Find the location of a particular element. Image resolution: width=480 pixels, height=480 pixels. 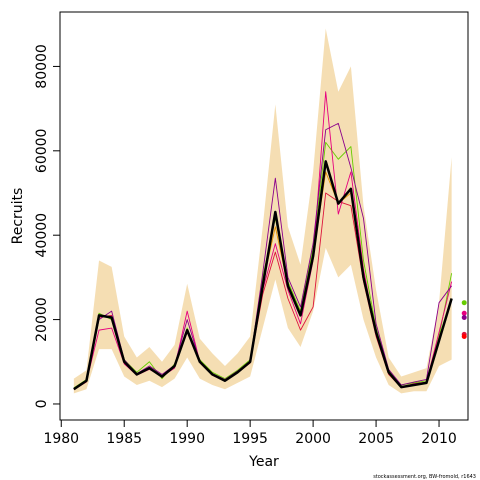

x-axis-label: Year is located at coordinates (263, 462).